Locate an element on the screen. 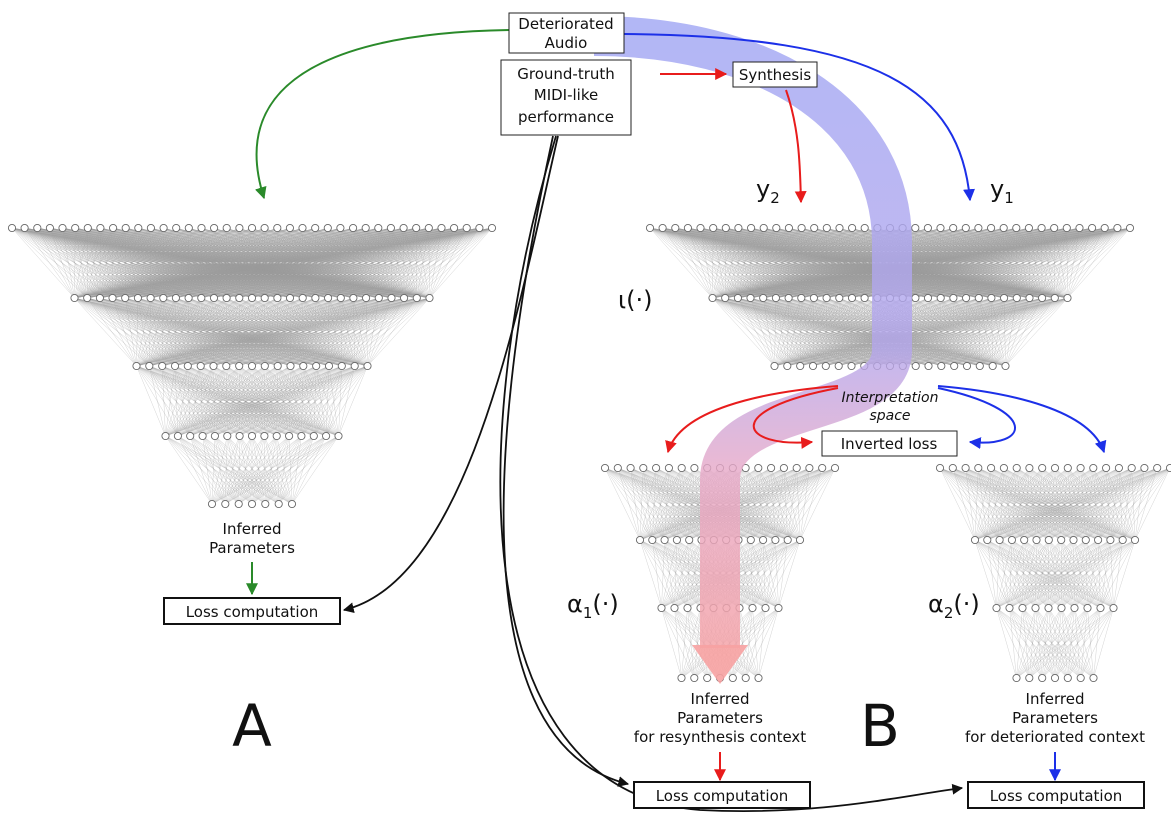 Image resolution: width=1171 pixels, height=816 pixels. network-a is located at coordinates (252, 366).